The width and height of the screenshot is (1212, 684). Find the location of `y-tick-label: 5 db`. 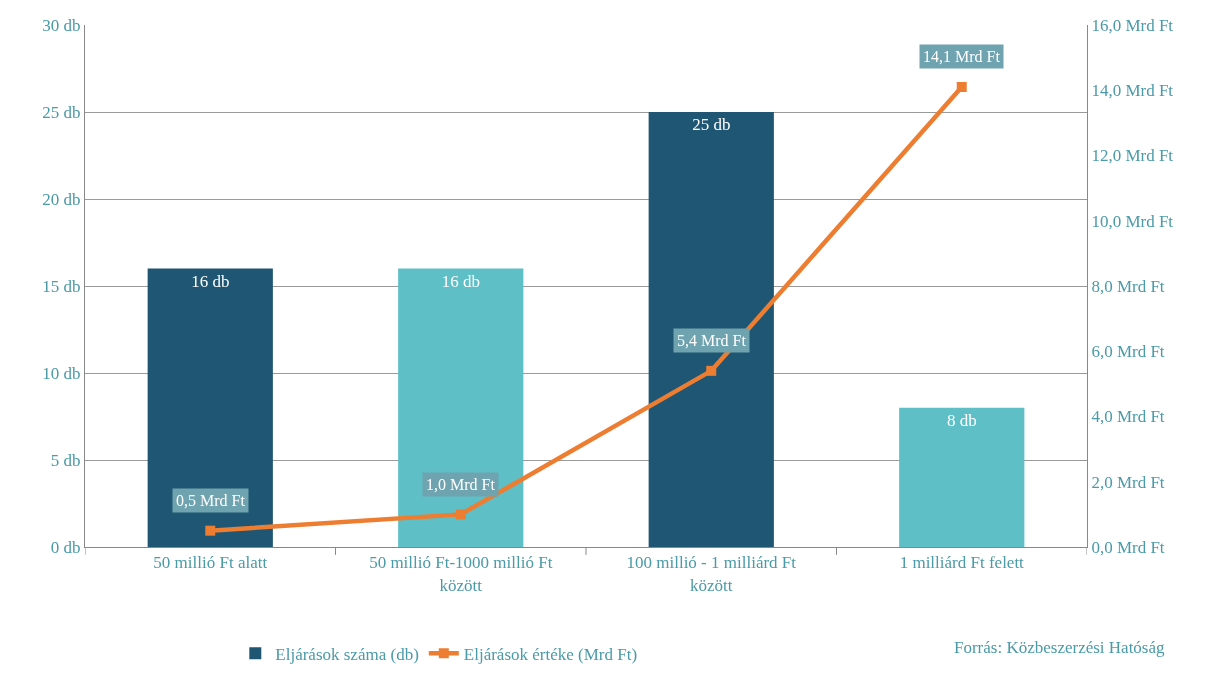

y-tick-label: 5 db is located at coordinates (65, 460).